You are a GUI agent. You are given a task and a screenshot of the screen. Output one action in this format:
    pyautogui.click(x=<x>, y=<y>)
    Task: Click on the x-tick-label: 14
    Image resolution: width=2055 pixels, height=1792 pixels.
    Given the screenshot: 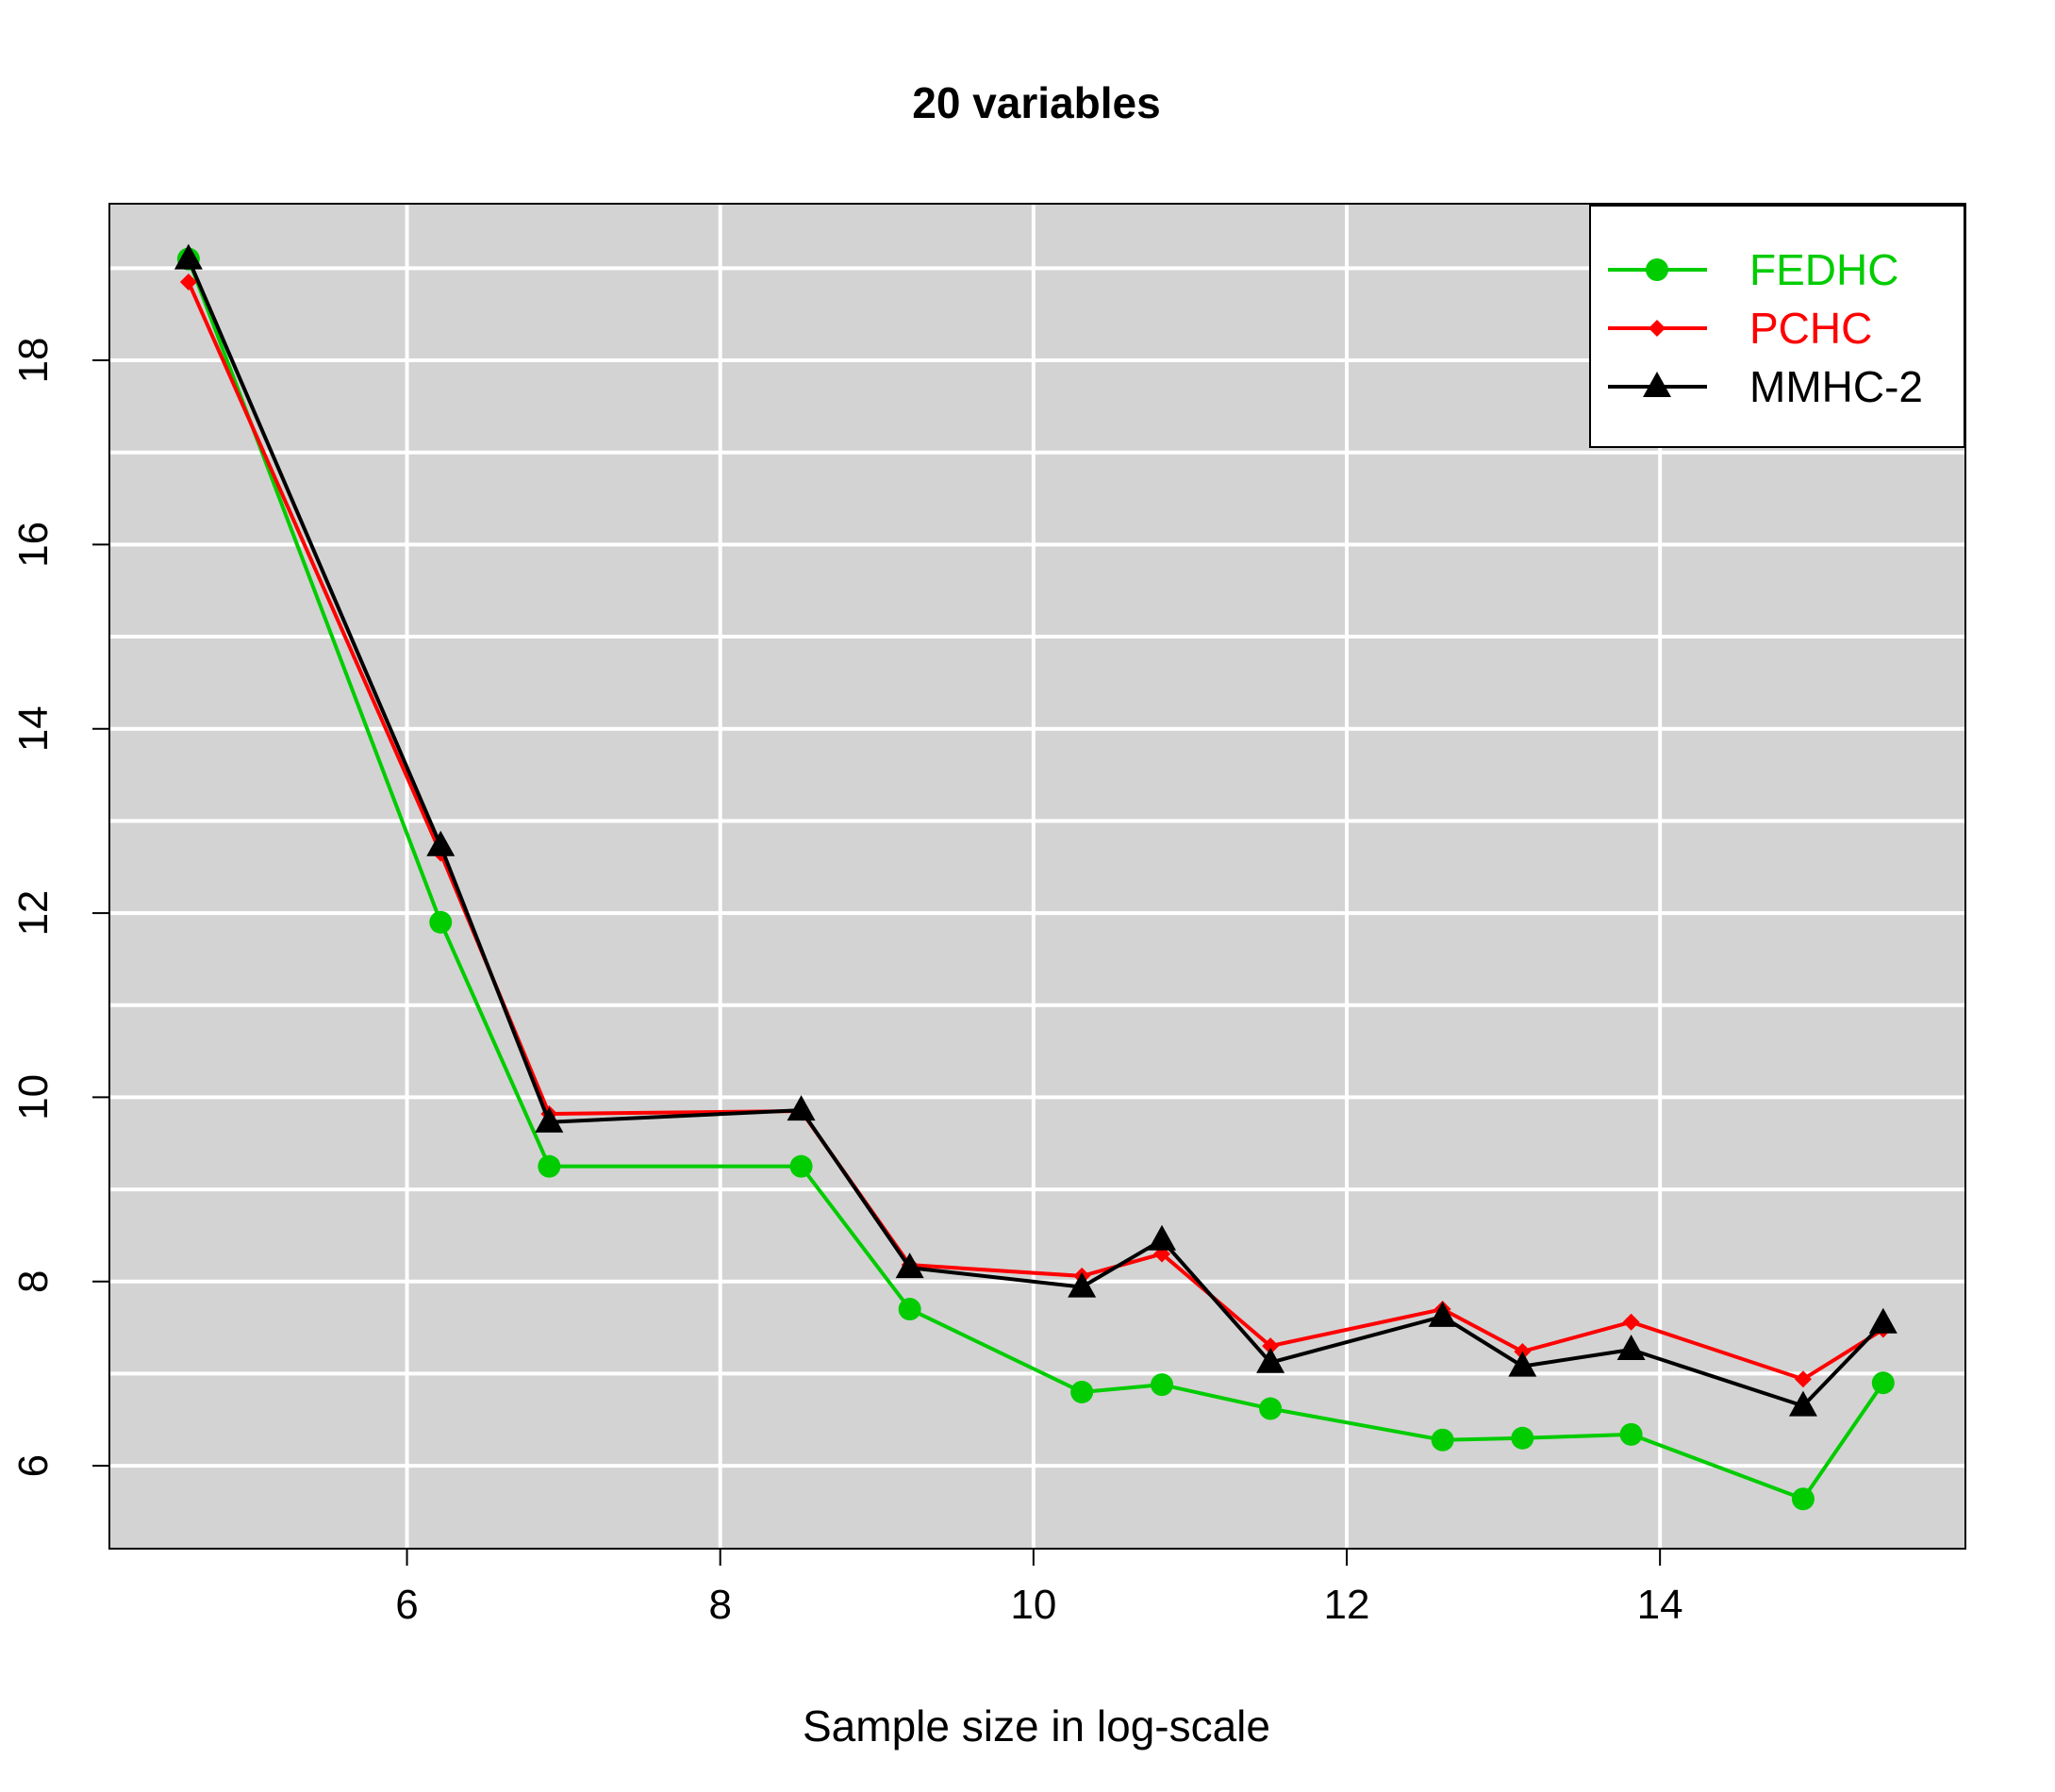 What is the action you would take?
    pyautogui.click(x=1660, y=1605)
    